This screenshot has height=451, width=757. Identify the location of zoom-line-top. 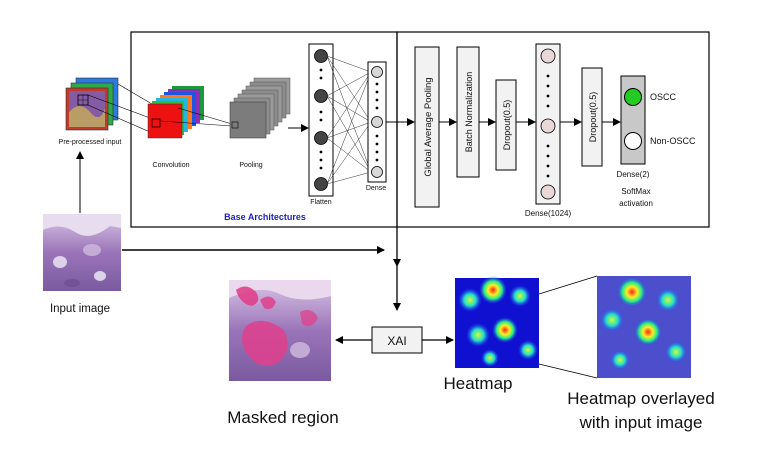
(568, 285).